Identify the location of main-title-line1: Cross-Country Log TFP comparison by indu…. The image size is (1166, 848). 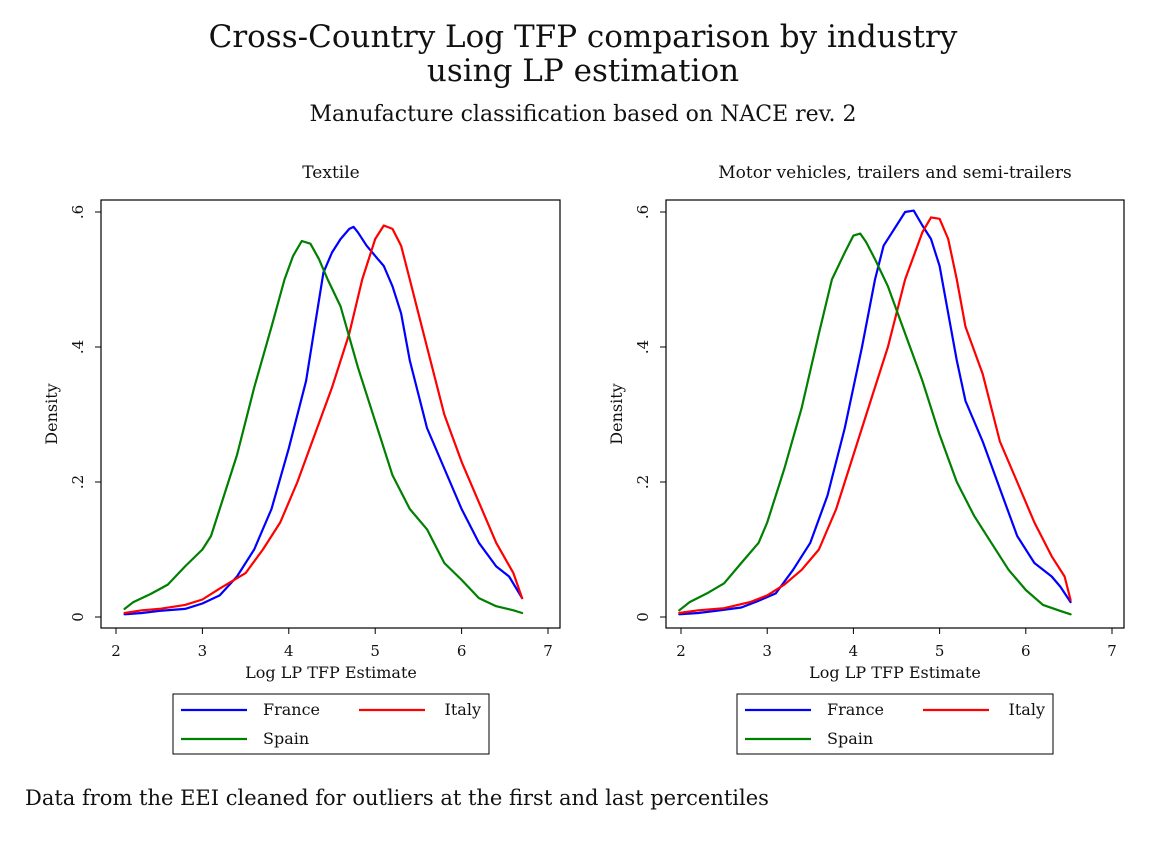
(583, 37).